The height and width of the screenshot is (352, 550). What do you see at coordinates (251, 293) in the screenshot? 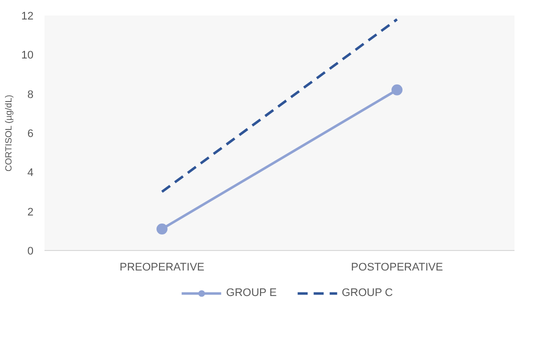
I see `legend-label: GROUP E` at bounding box center [251, 293].